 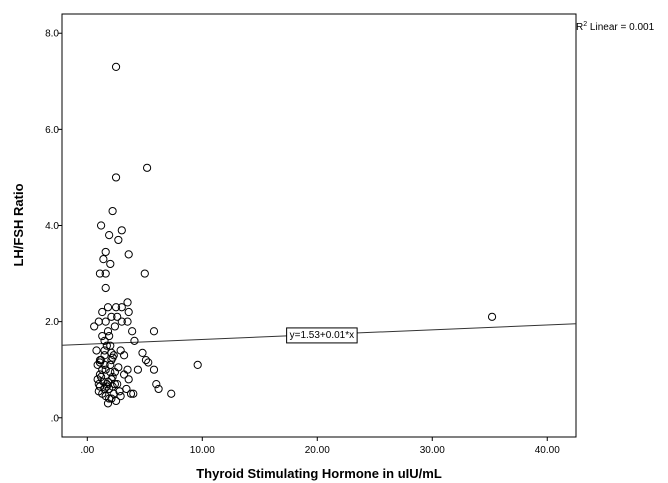 I want to click on x-tick-label: 10.00, so click(x=202, y=450).